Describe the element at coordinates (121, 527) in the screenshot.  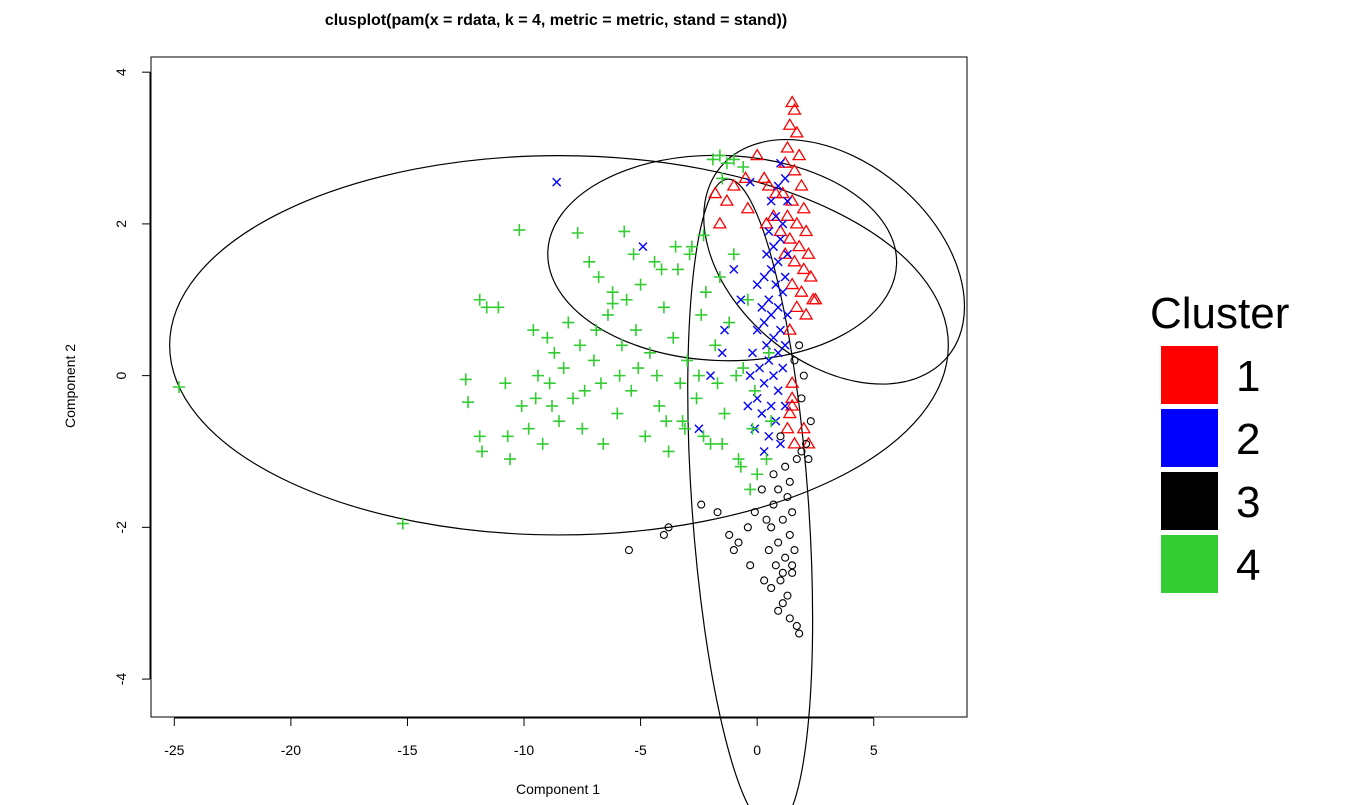
I see `y-tick-label: -2` at that location.